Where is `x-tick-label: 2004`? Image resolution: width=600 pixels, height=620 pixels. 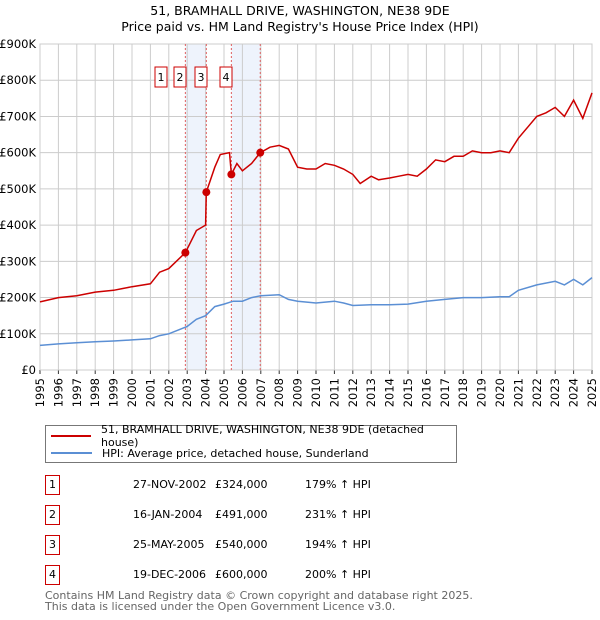
x-tick-label: 2004 is located at coordinates (206, 392).